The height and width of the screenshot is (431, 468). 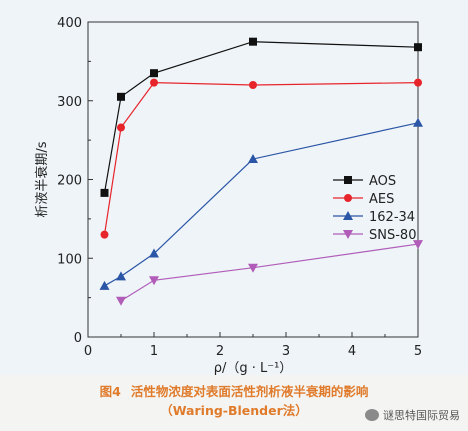 I want to click on figure-caption: 图4 活性物浓度对表面活性剂析液半衰期的影响 （Waring-Blender法）, so click(x=234, y=401).